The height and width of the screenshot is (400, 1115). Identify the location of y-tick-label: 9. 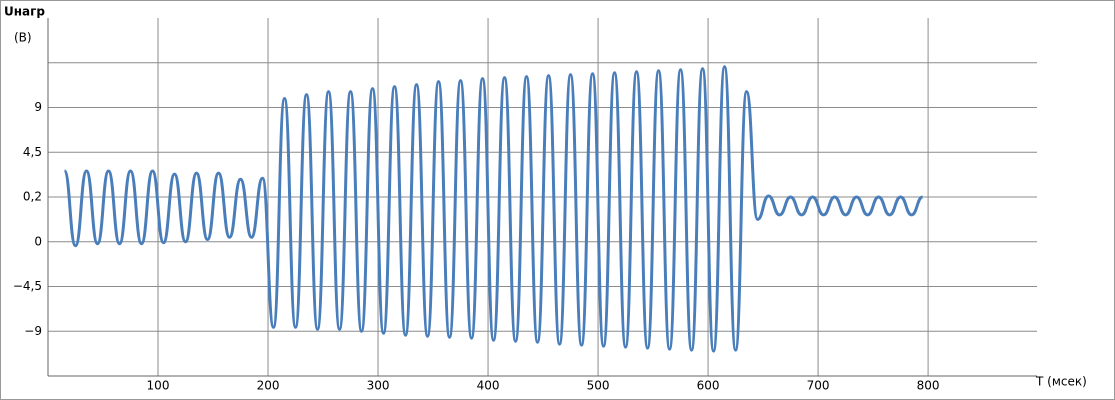
(38, 107).